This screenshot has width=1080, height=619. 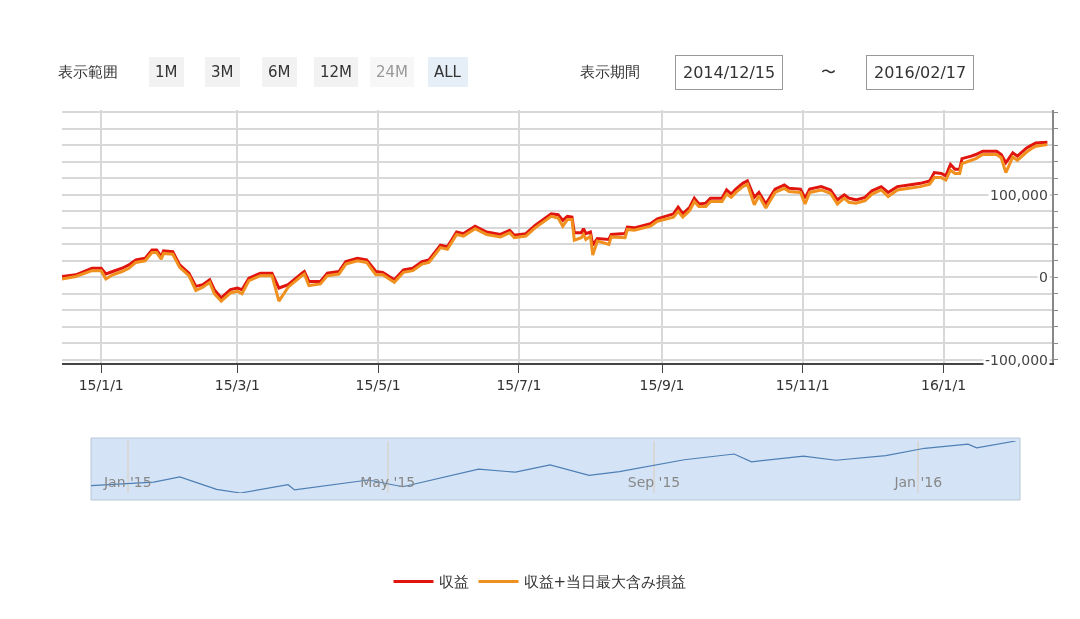 What do you see at coordinates (610, 72) in the screenshot?
I see `text: 表示期間` at bounding box center [610, 72].